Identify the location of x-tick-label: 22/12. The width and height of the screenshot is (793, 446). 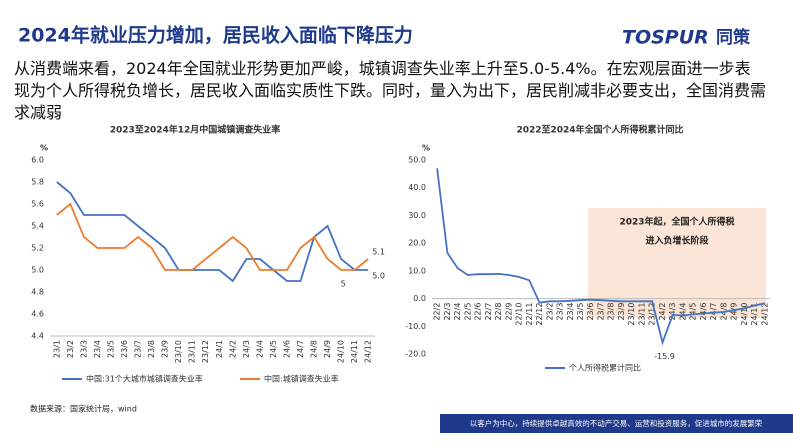
(539, 314).